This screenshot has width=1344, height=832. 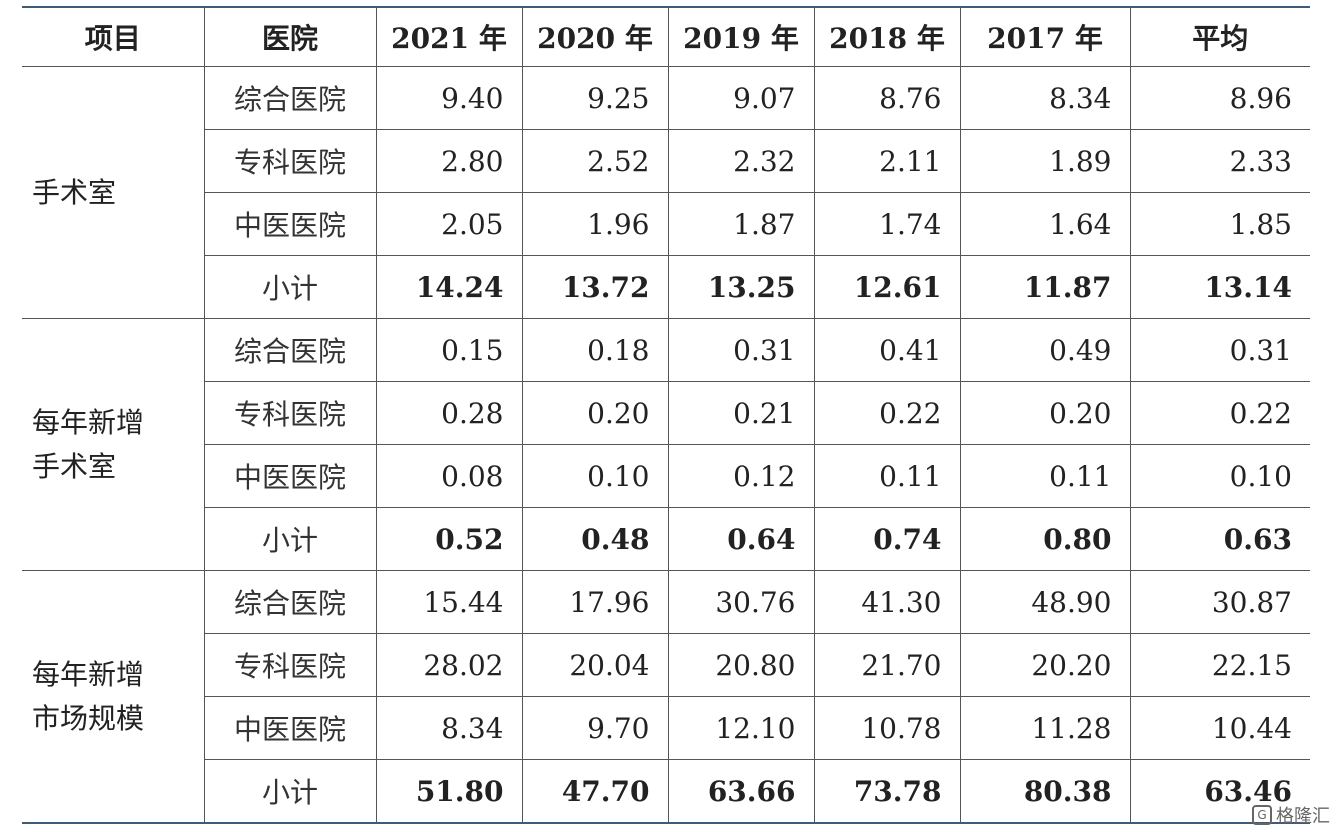 What do you see at coordinates (113, 697) in the screenshot?
I see `group-label: 每年新增 市场规模` at bounding box center [113, 697].